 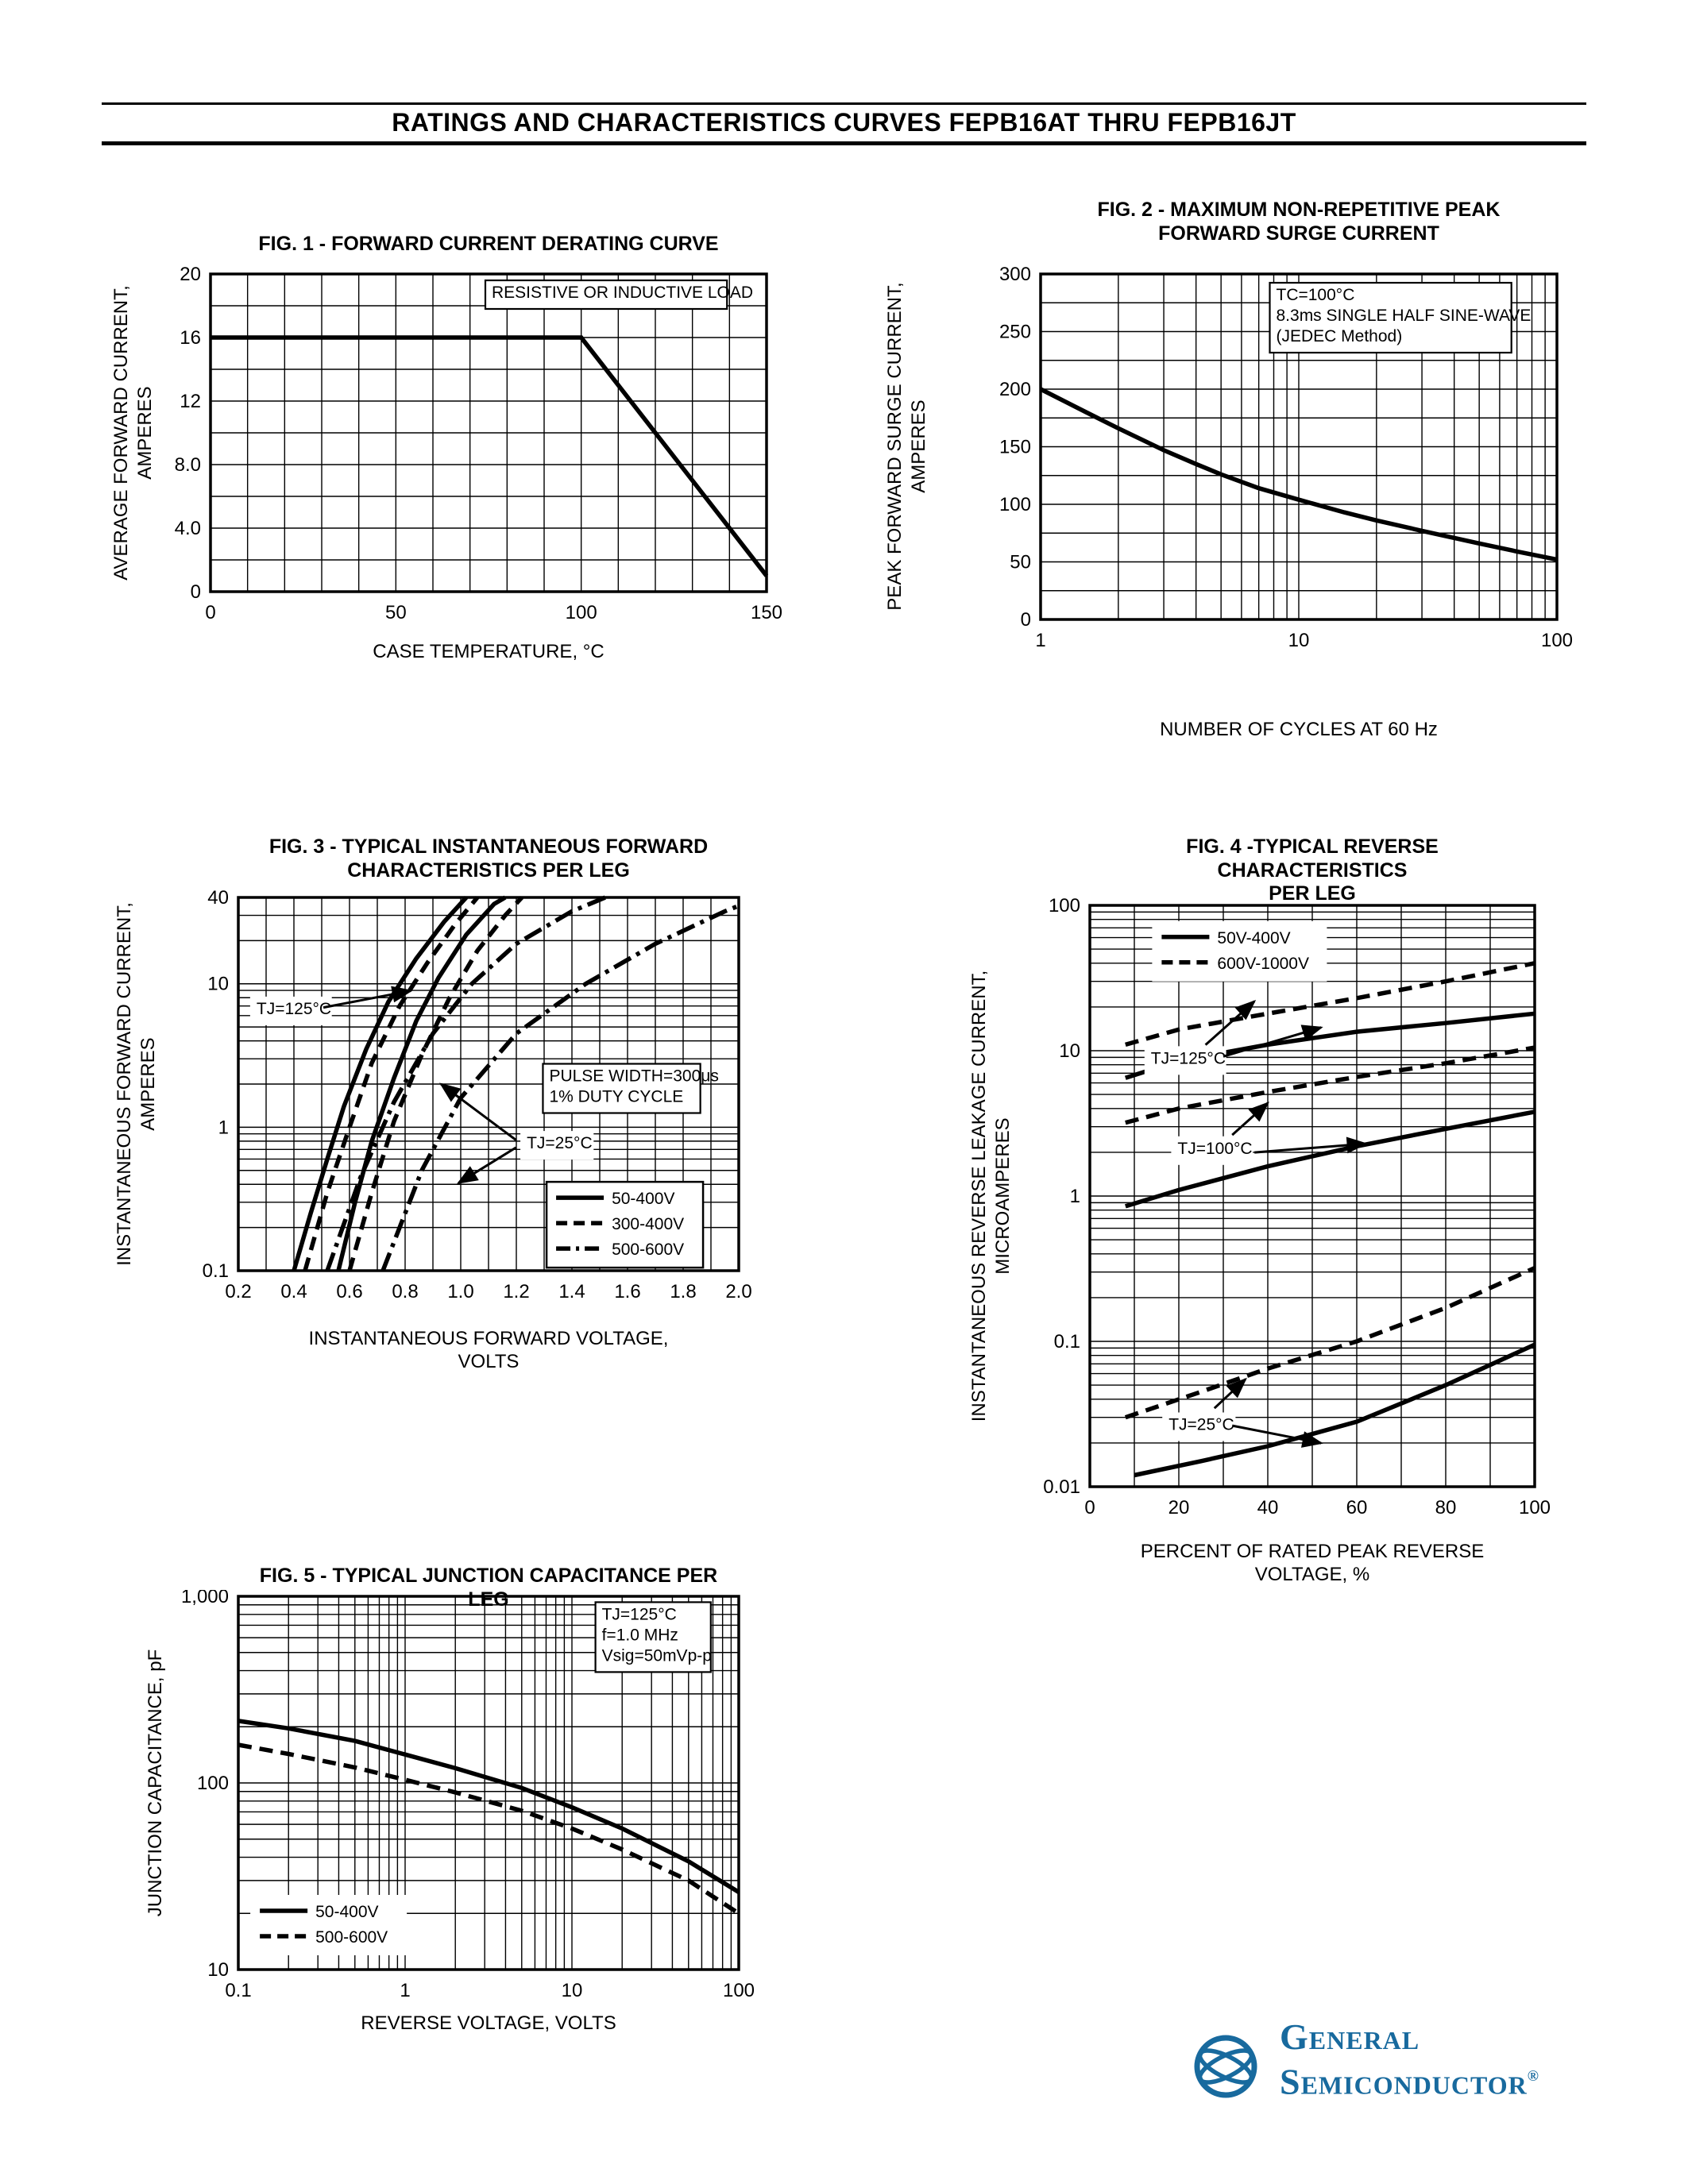 What do you see at coordinates (844, 143) in the screenshot?
I see `header-rule-bottom` at bounding box center [844, 143].